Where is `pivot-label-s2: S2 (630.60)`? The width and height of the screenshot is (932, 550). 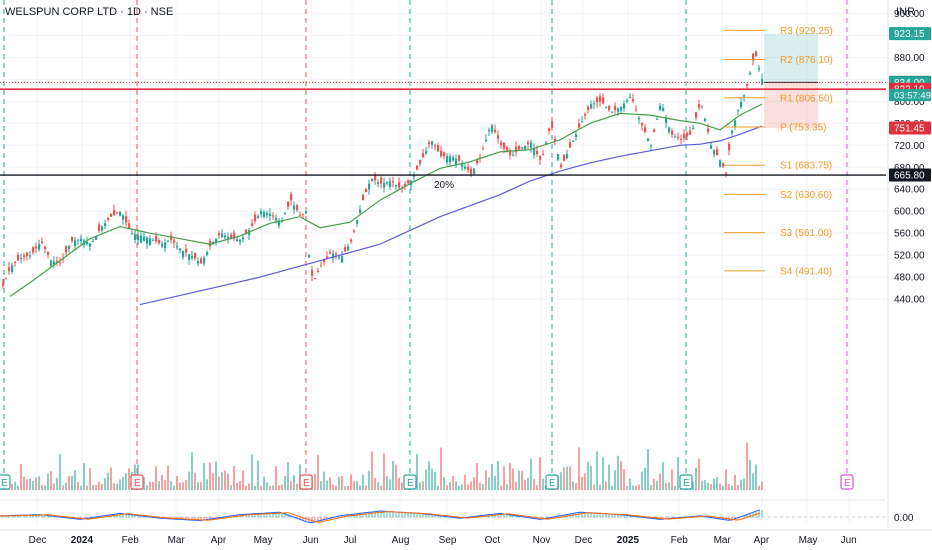 pivot-label-s2: S2 (630.60) is located at coordinates (806, 195).